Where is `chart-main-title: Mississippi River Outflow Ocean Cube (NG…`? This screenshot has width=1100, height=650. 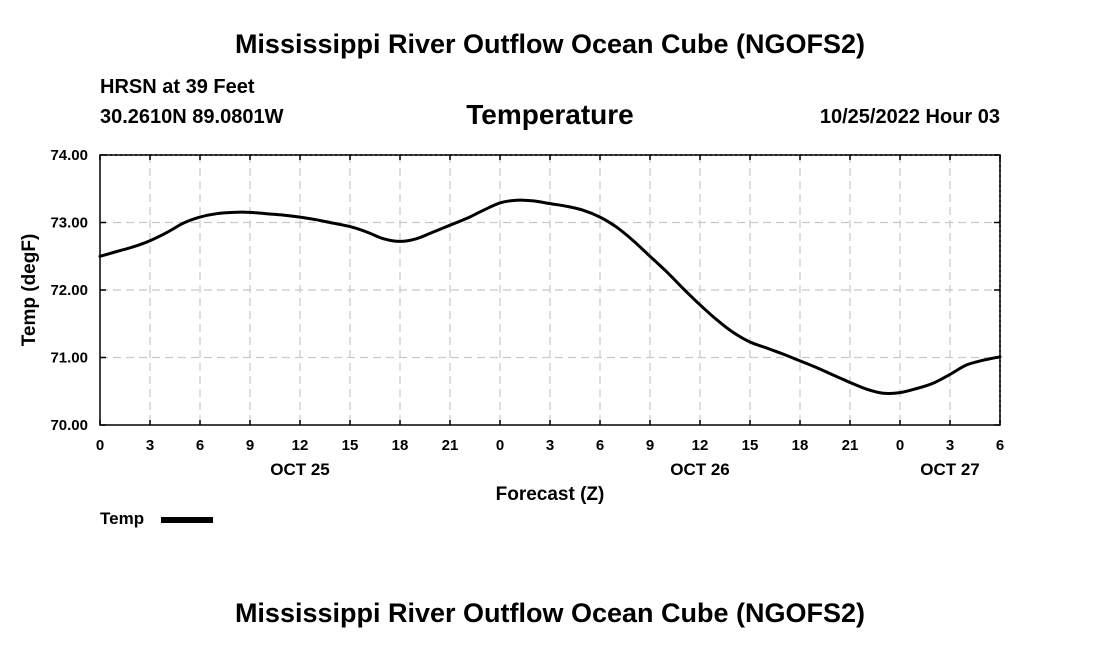
chart-main-title: Mississippi River Outflow Ocean Cube (NG… is located at coordinates (550, 44).